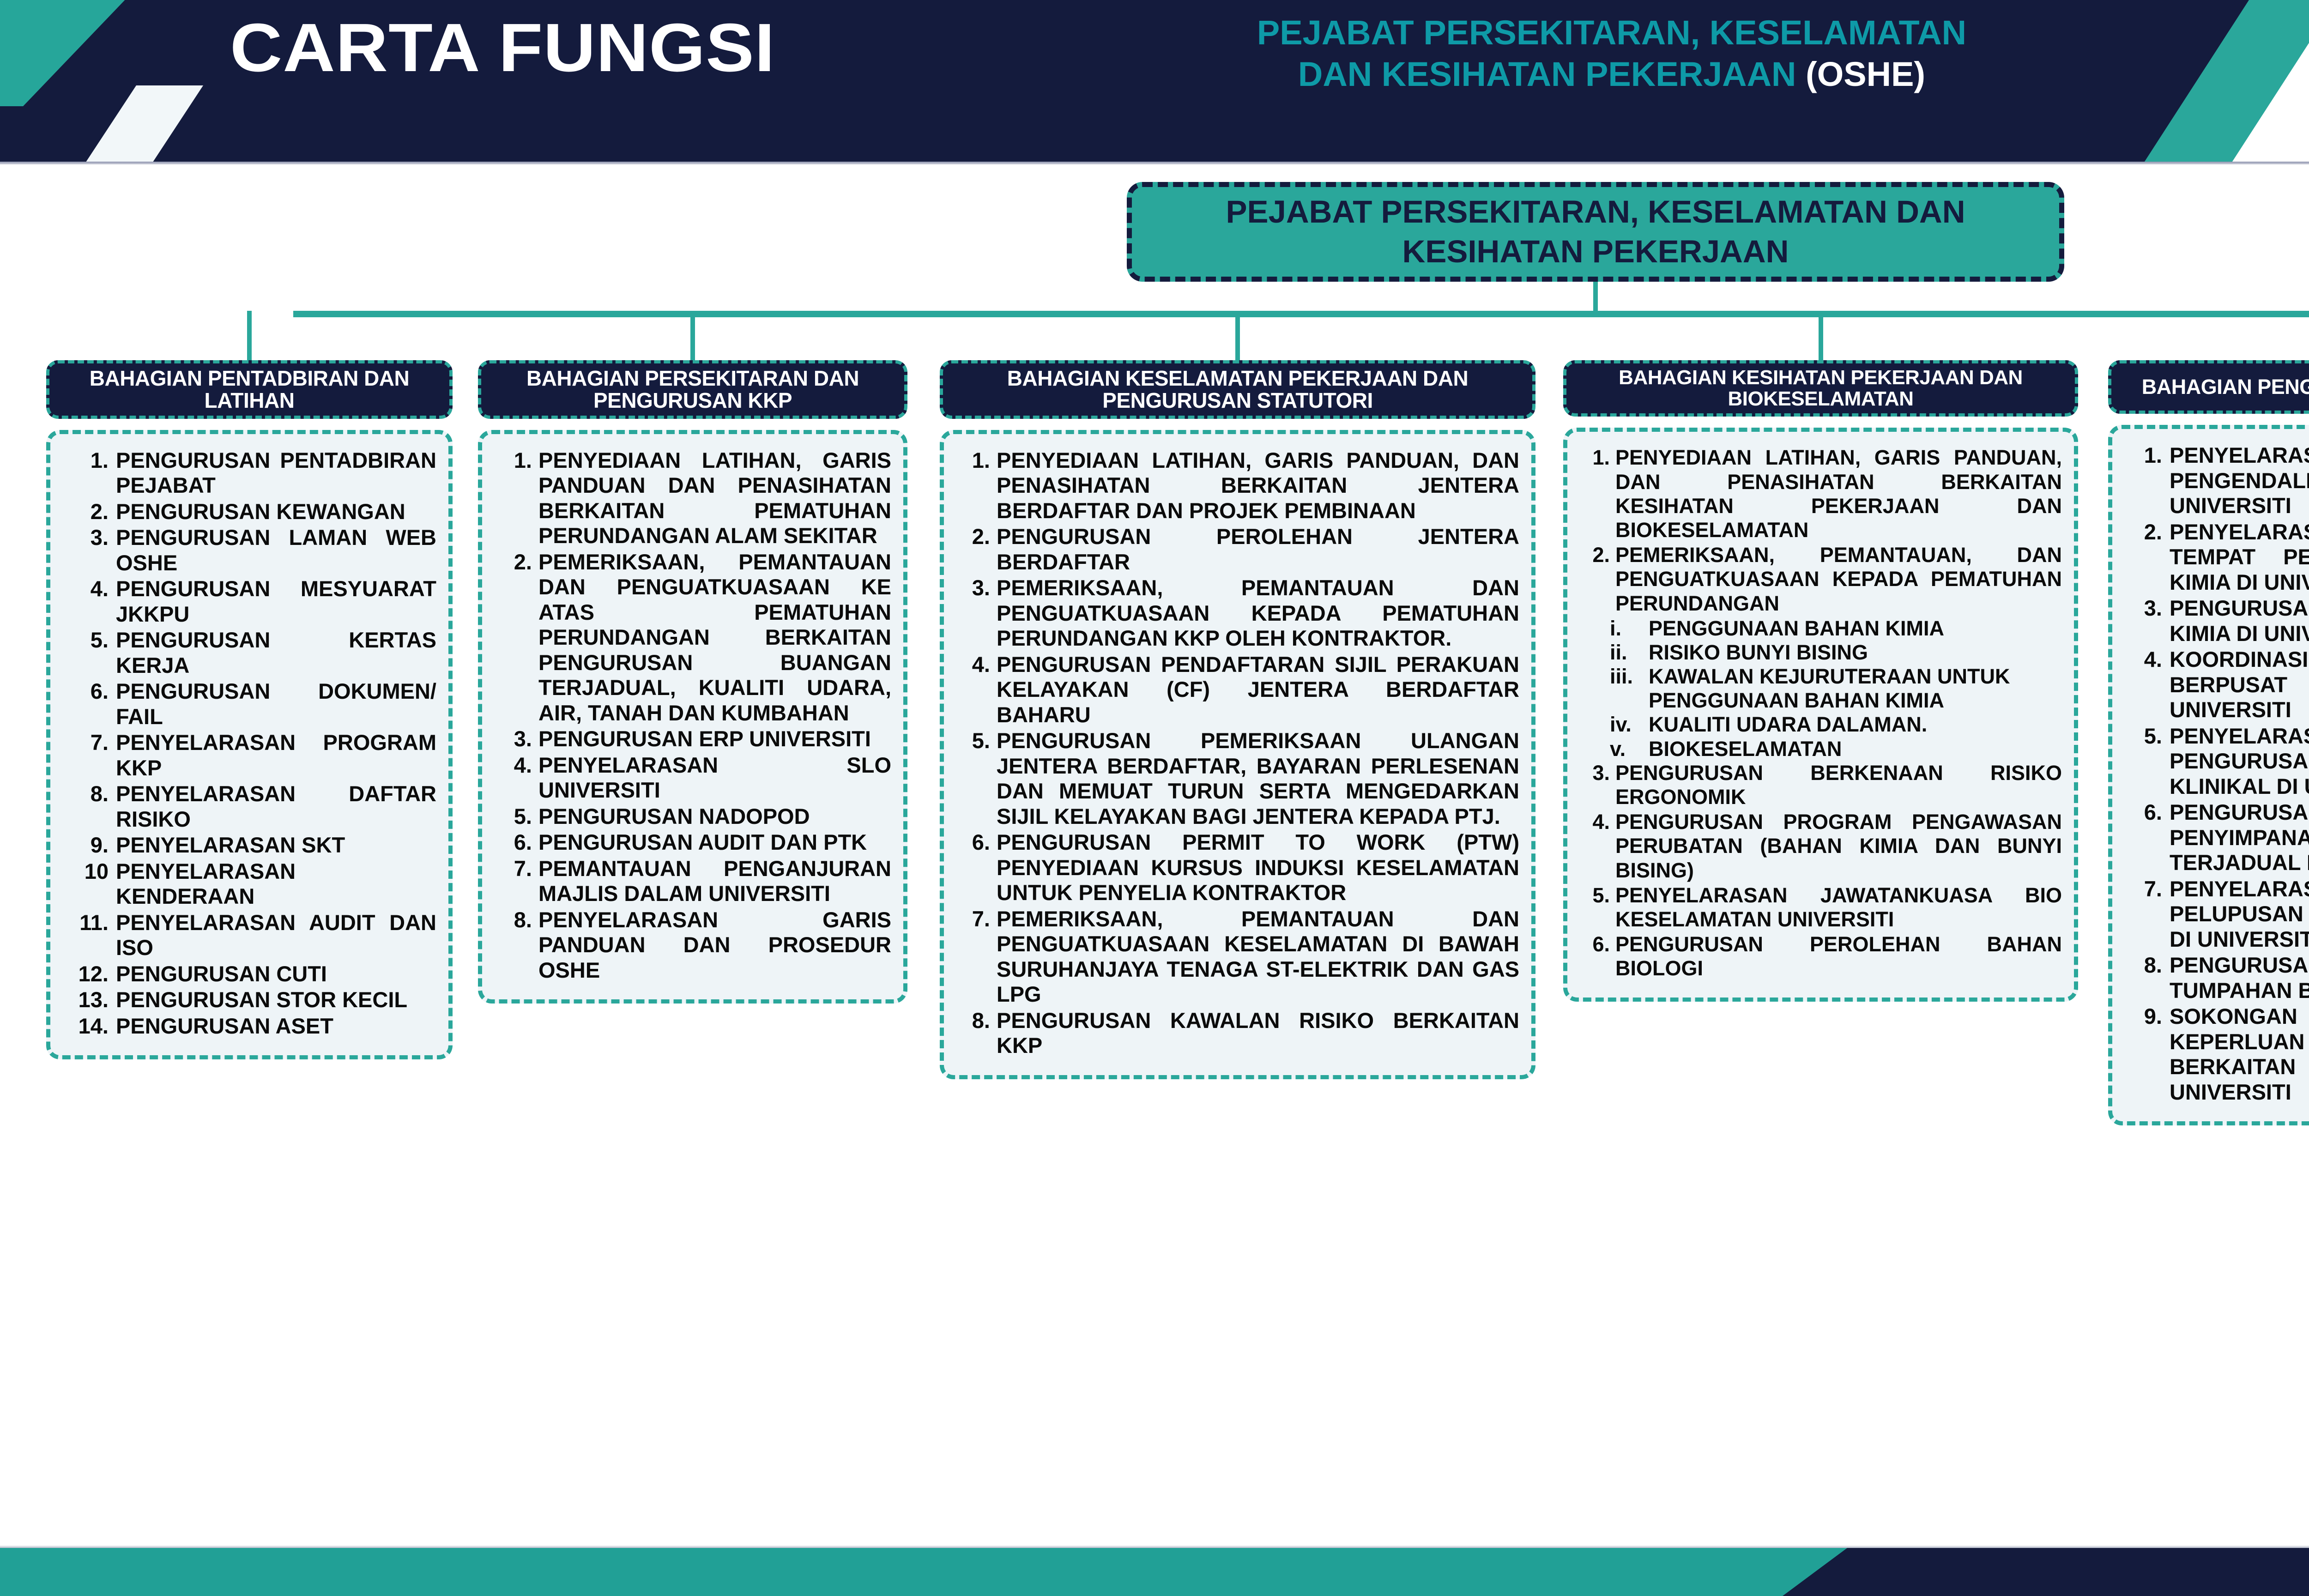 Image resolution: width=2309 pixels, height=1596 pixels. I want to click on connector-horizontal-bus, so click(1301, 314).